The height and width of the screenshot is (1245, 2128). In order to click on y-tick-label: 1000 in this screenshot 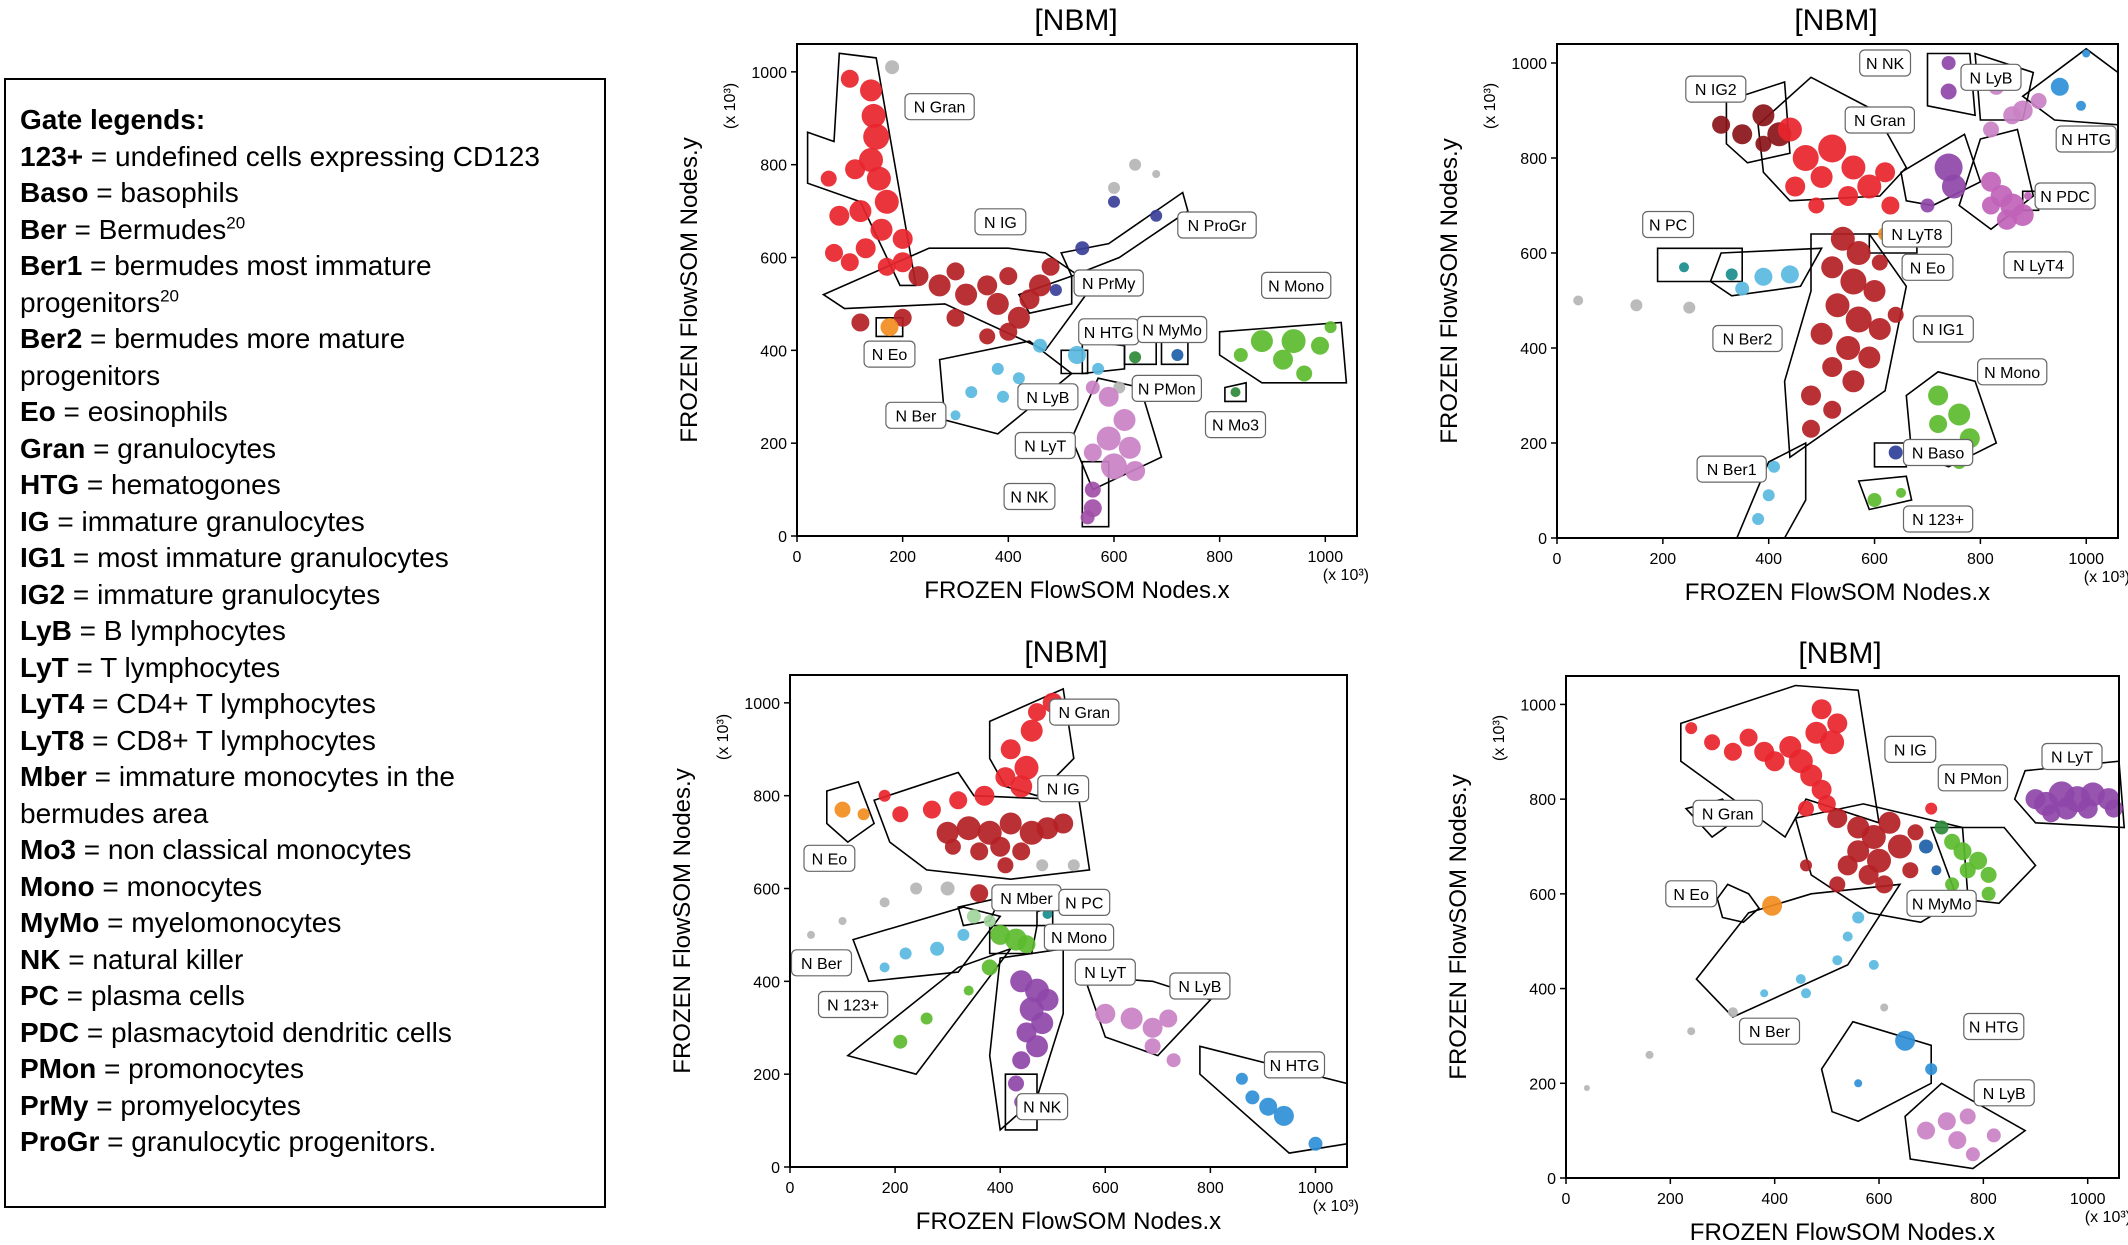, I will do `click(1529, 64)`.